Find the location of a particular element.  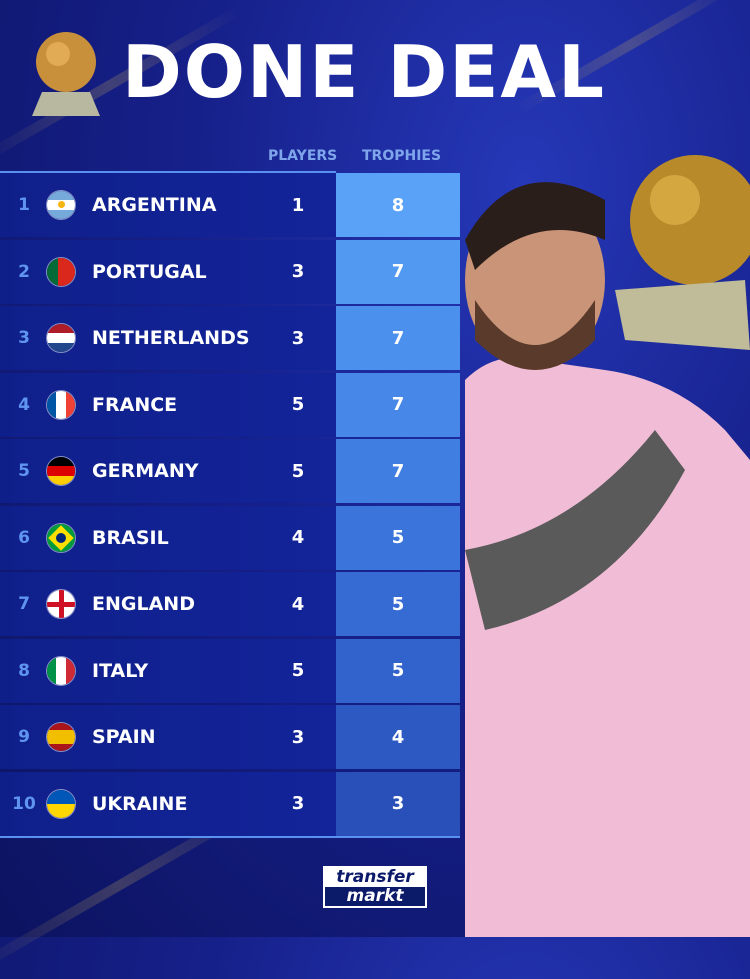

netherlands-flag-icon is located at coordinates (61, 338).